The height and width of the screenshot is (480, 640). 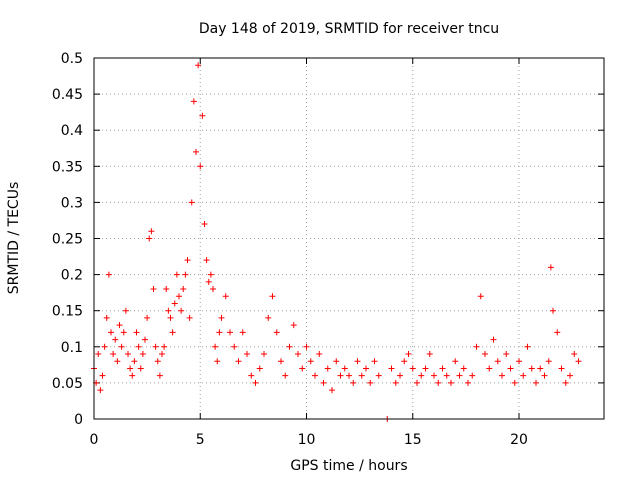 What do you see at coordinates (67, 312) in the screenshot?
I see `y-tick-label: 0.15` at bounding box center [67, 312].